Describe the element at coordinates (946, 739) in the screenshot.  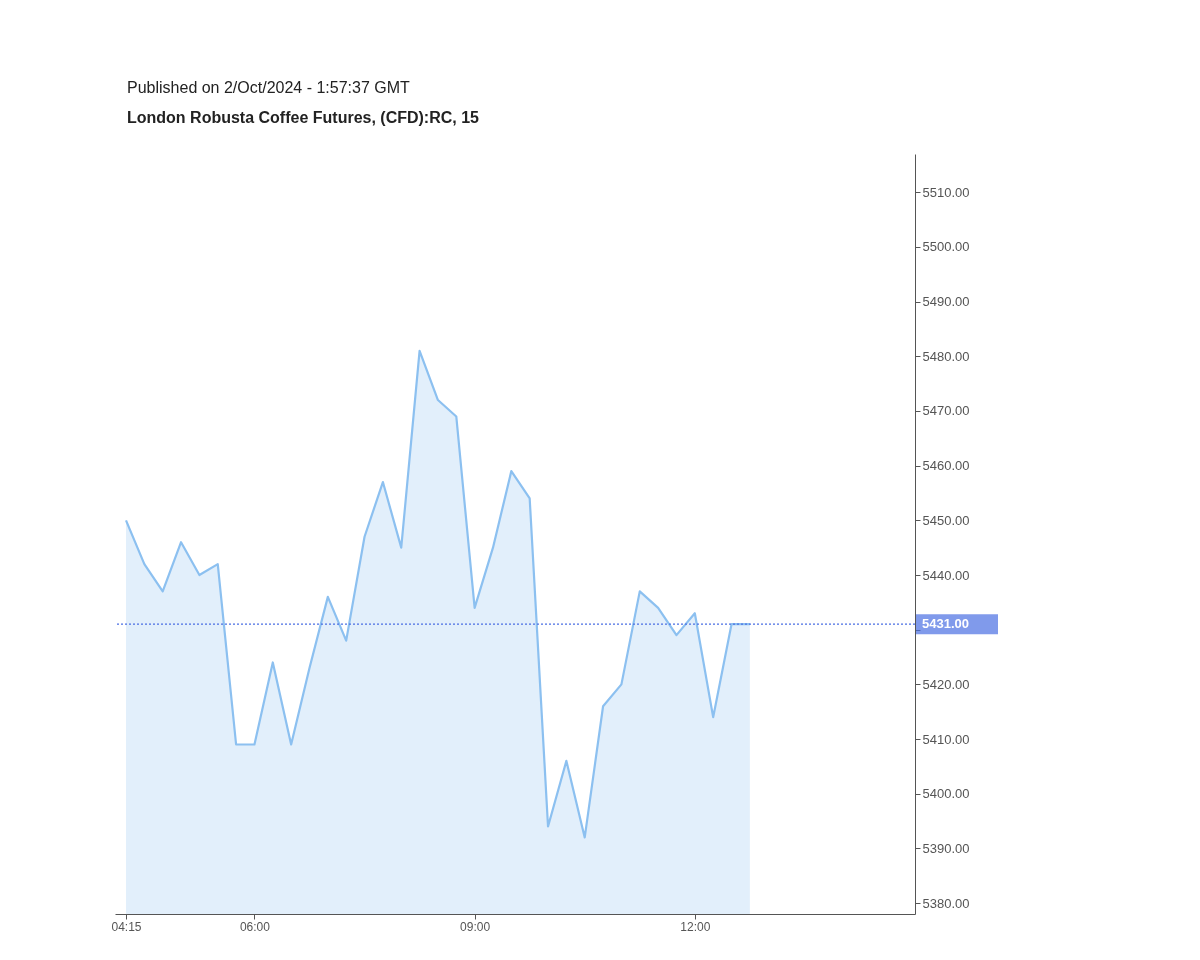
I see `y-tick-label: 5410.00` at that location.